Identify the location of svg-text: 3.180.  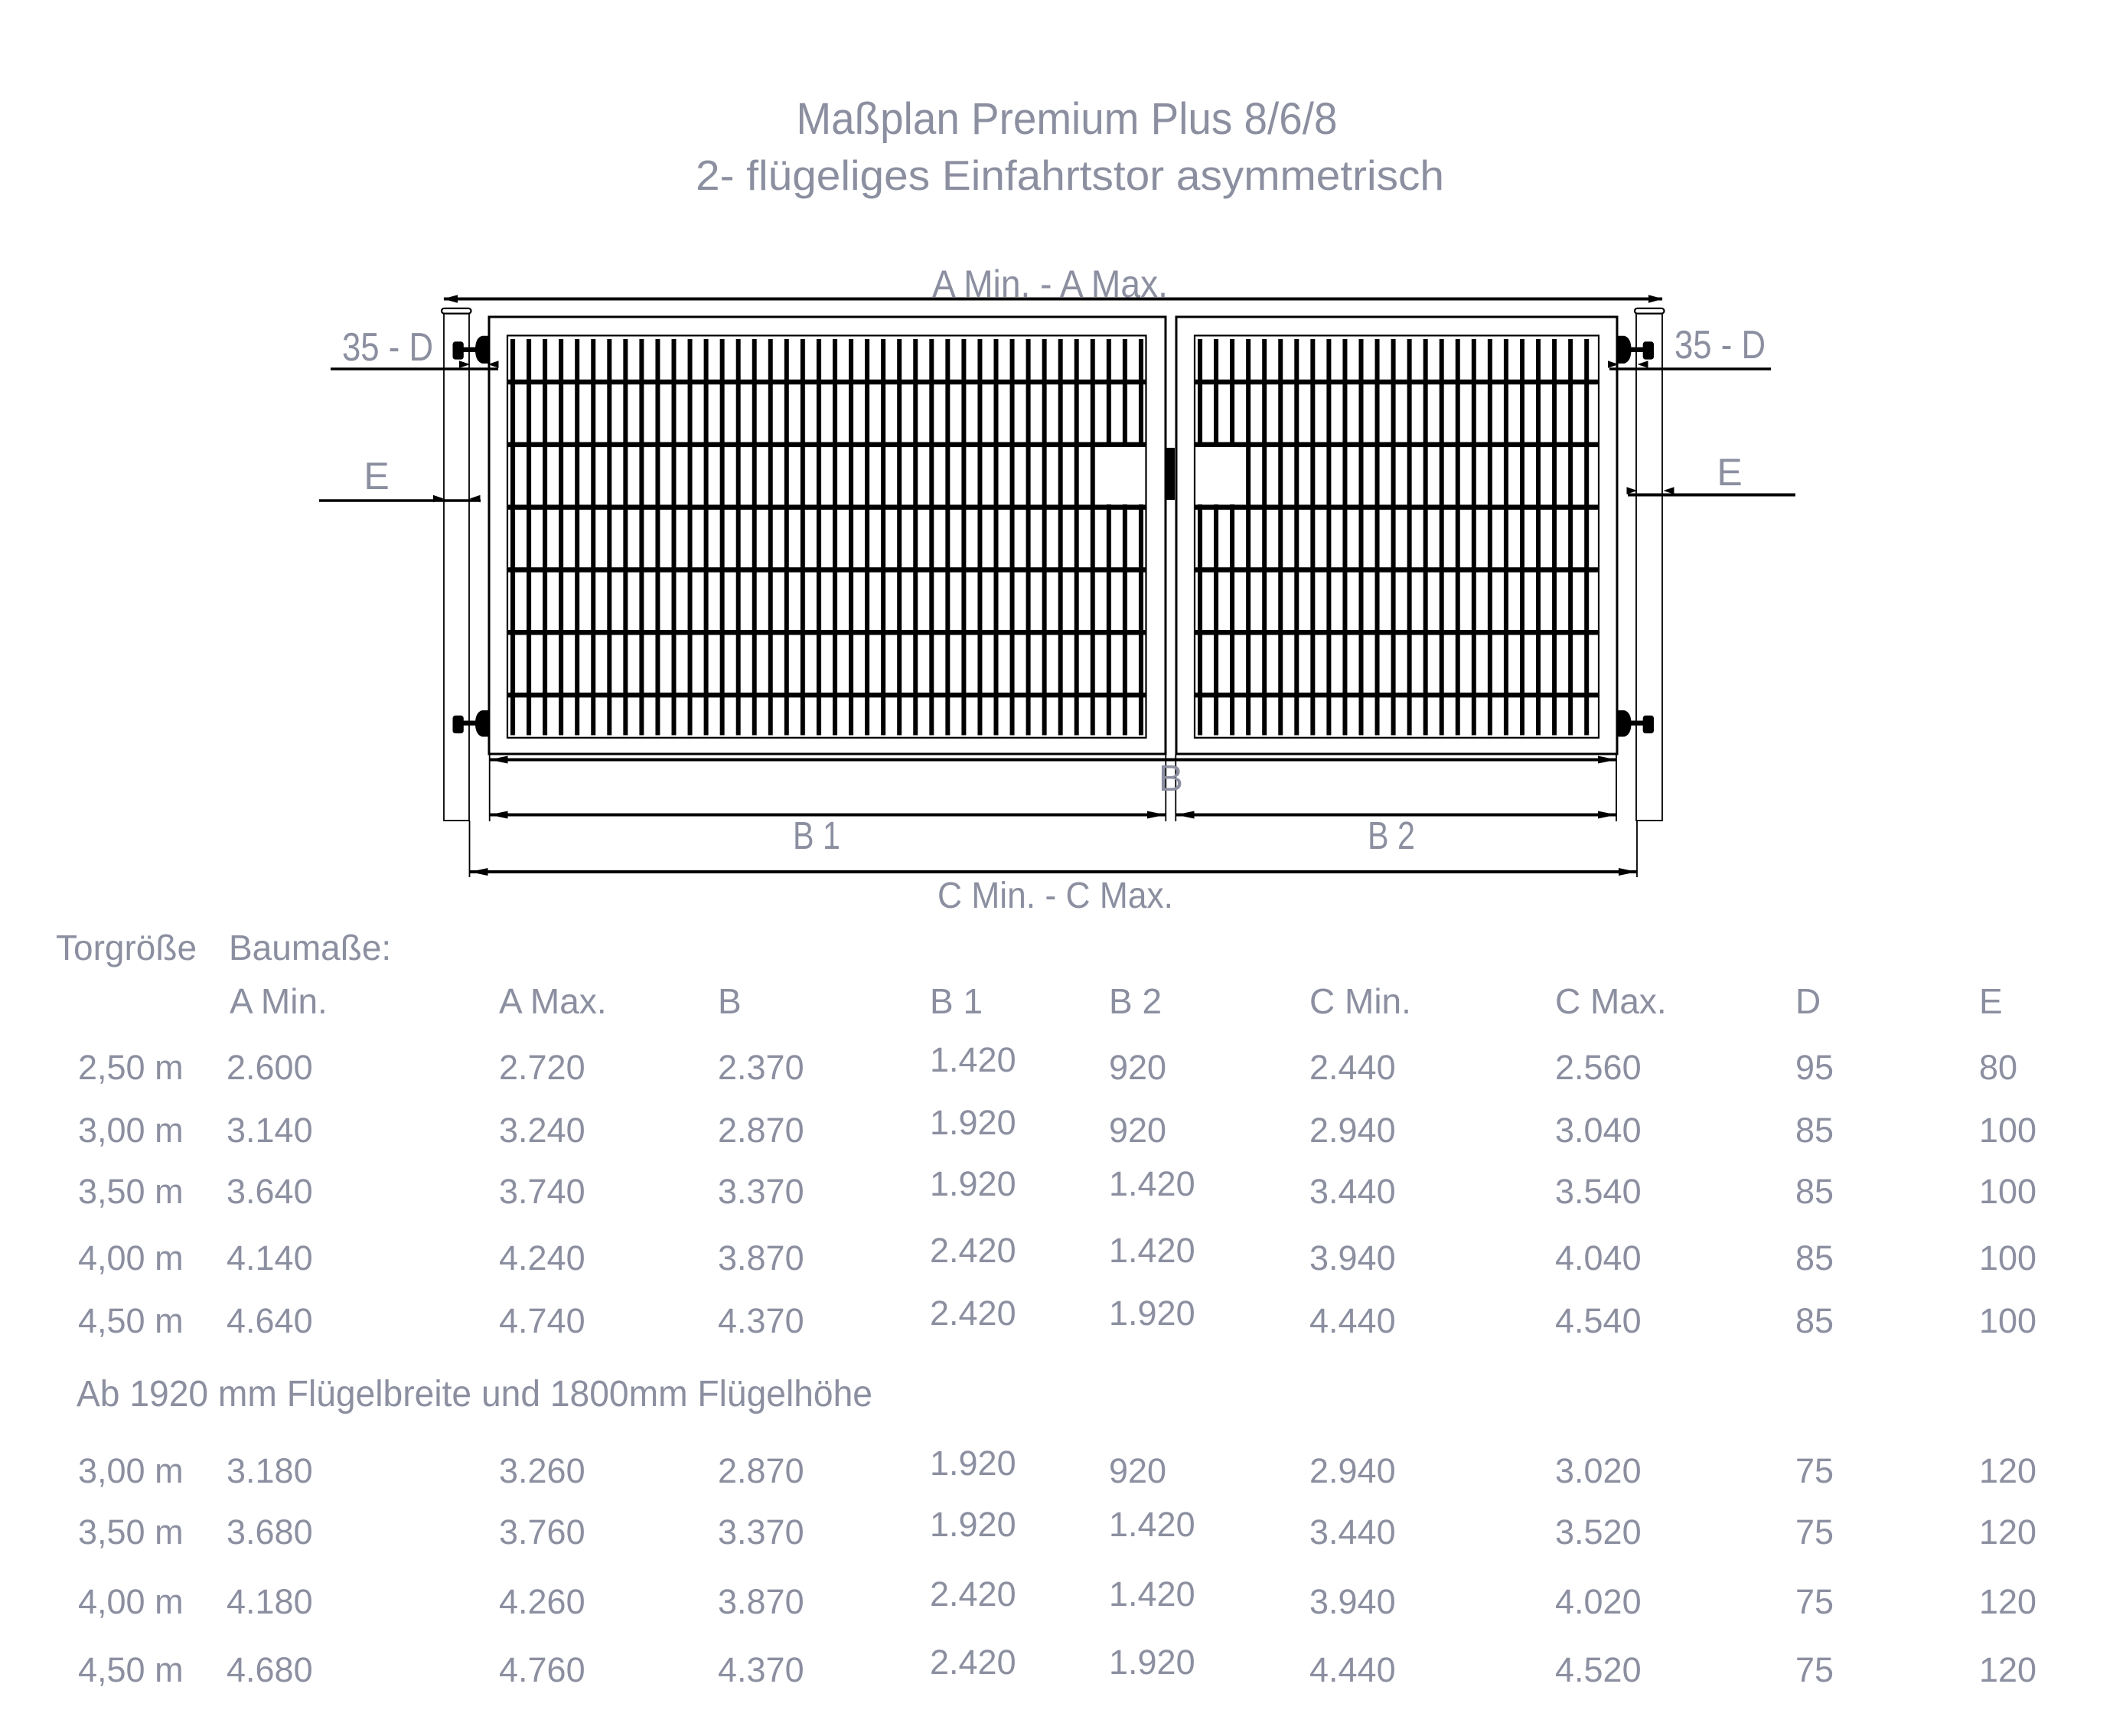
(270, 1470).